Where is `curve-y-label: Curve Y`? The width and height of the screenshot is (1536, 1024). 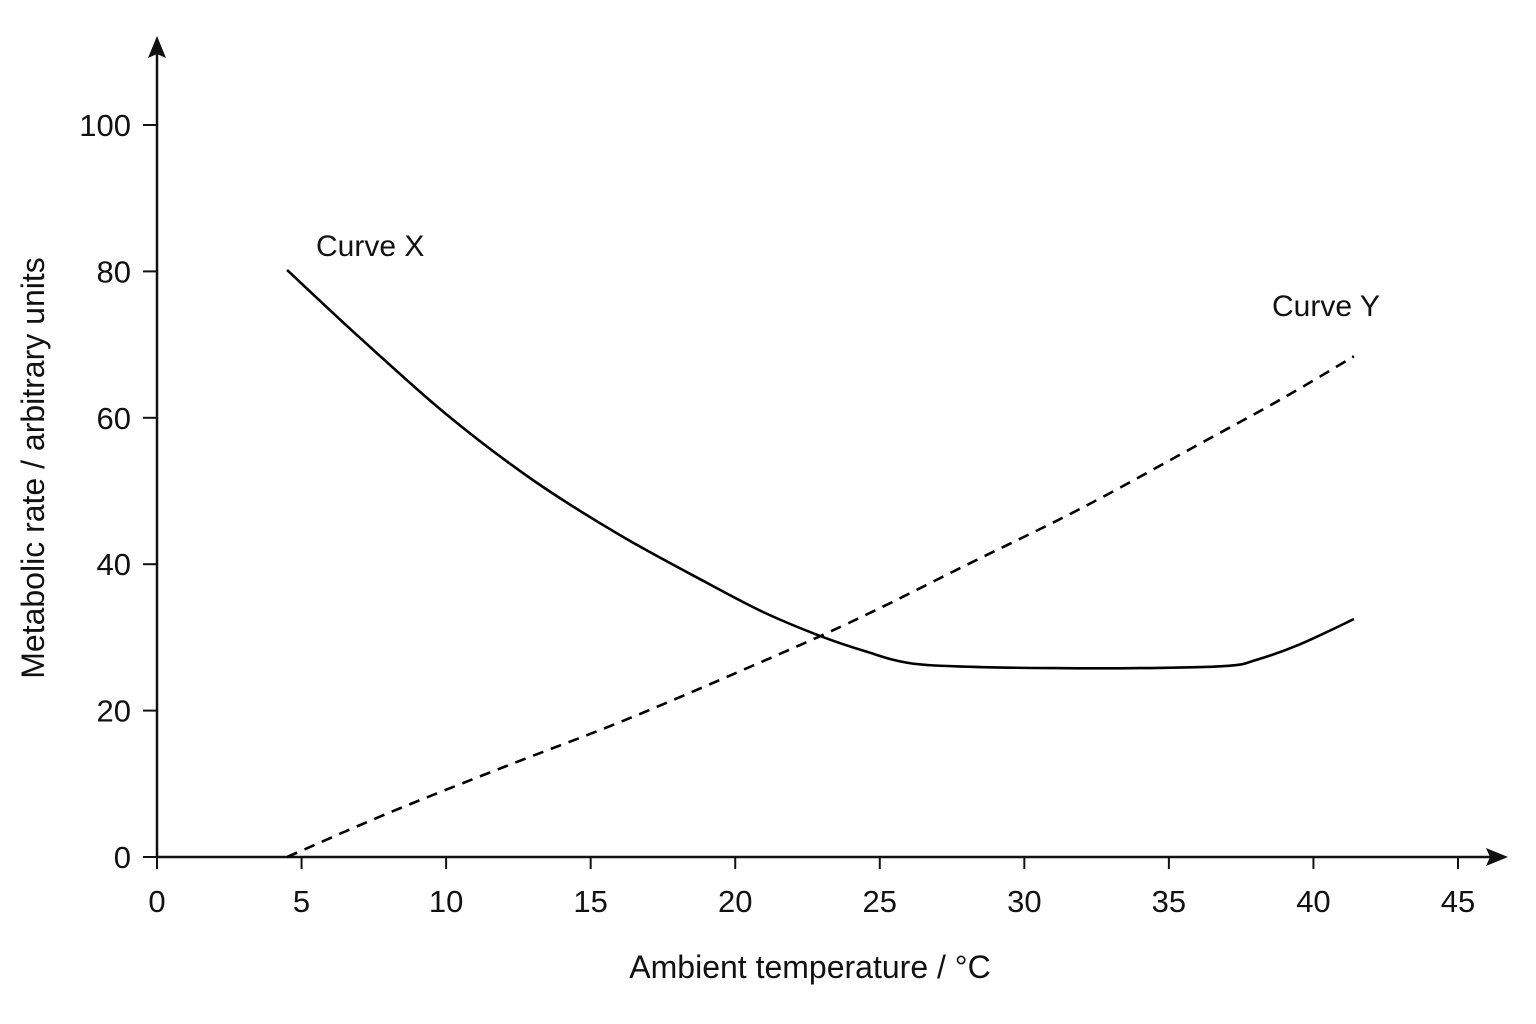
curve-y-label: Curve Y is located at coordinates (1326, 306).